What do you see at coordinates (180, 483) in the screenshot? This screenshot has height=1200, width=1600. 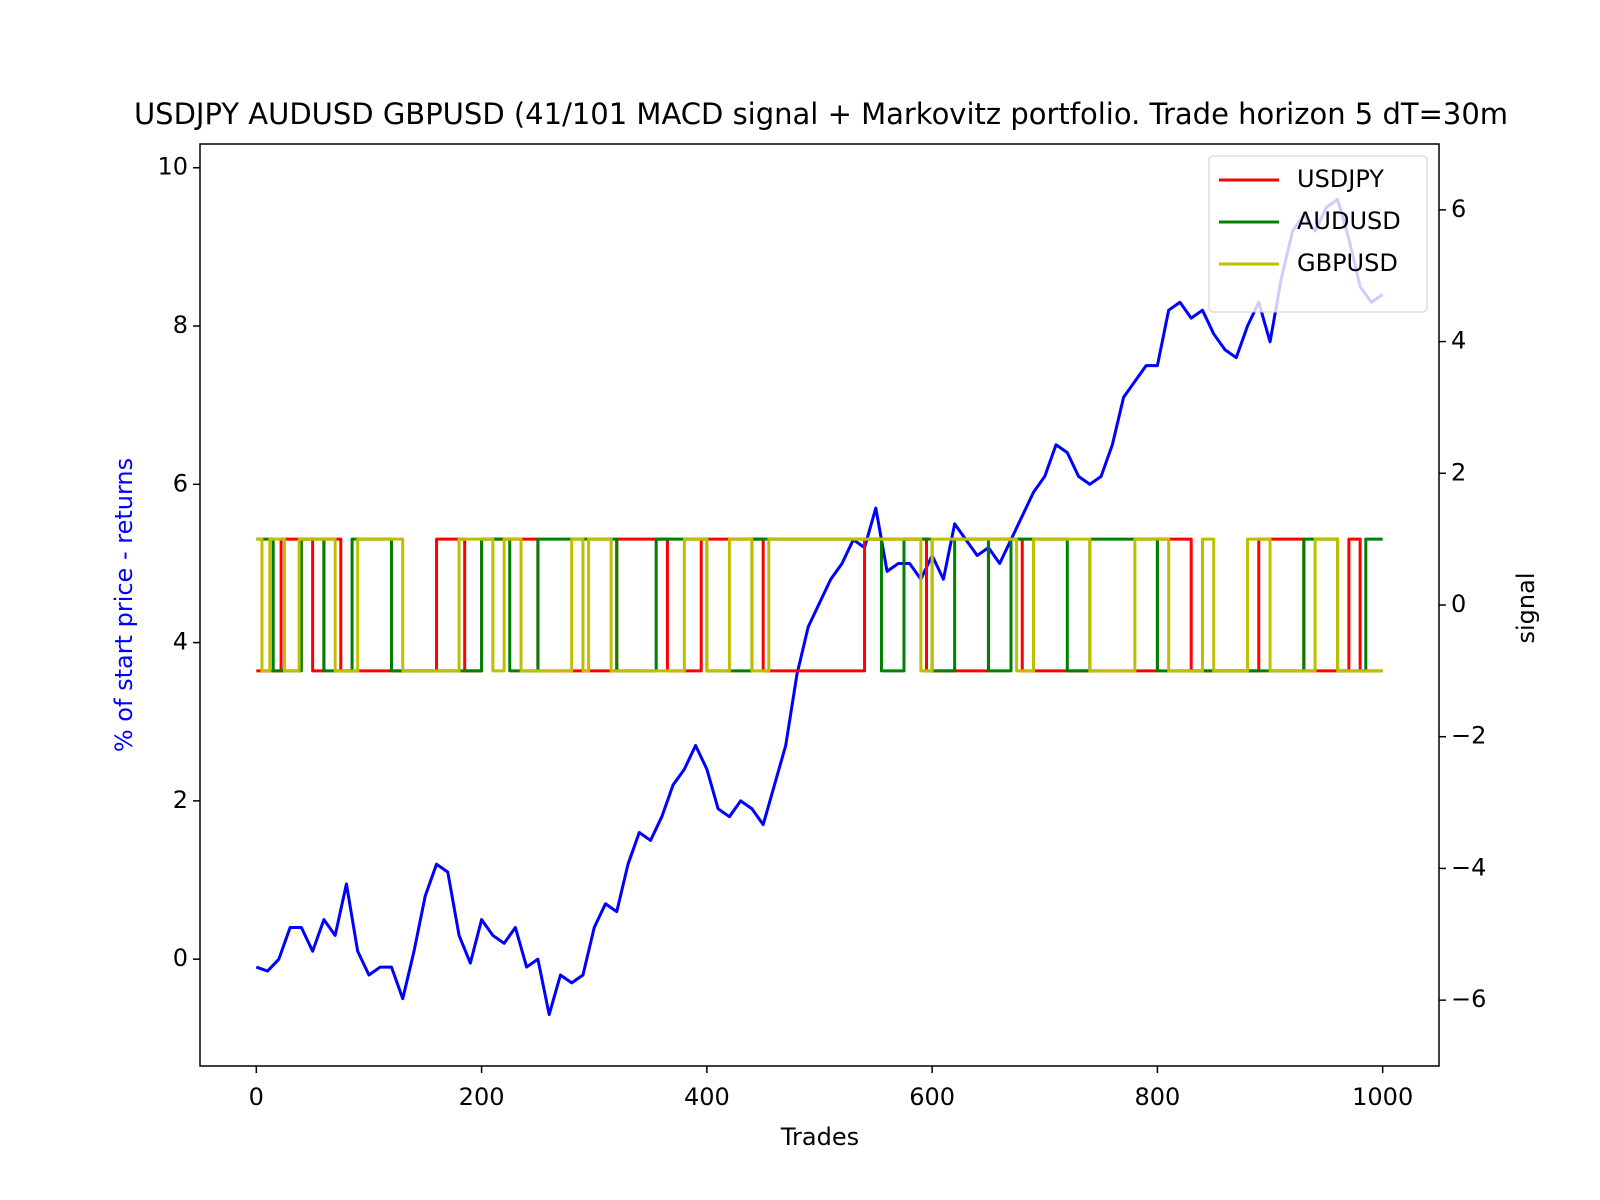 I see `y-tick-label: 6` at bounding box center [180, 483].